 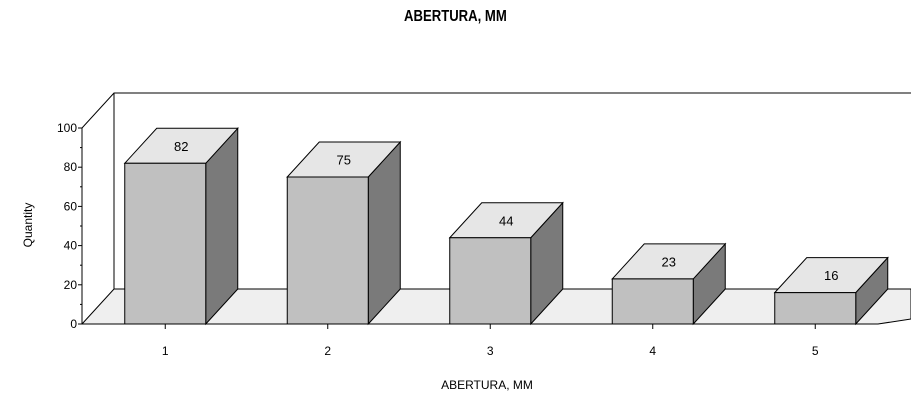 I want to click on y-tick-label: 100, so click(x=67, y=128).